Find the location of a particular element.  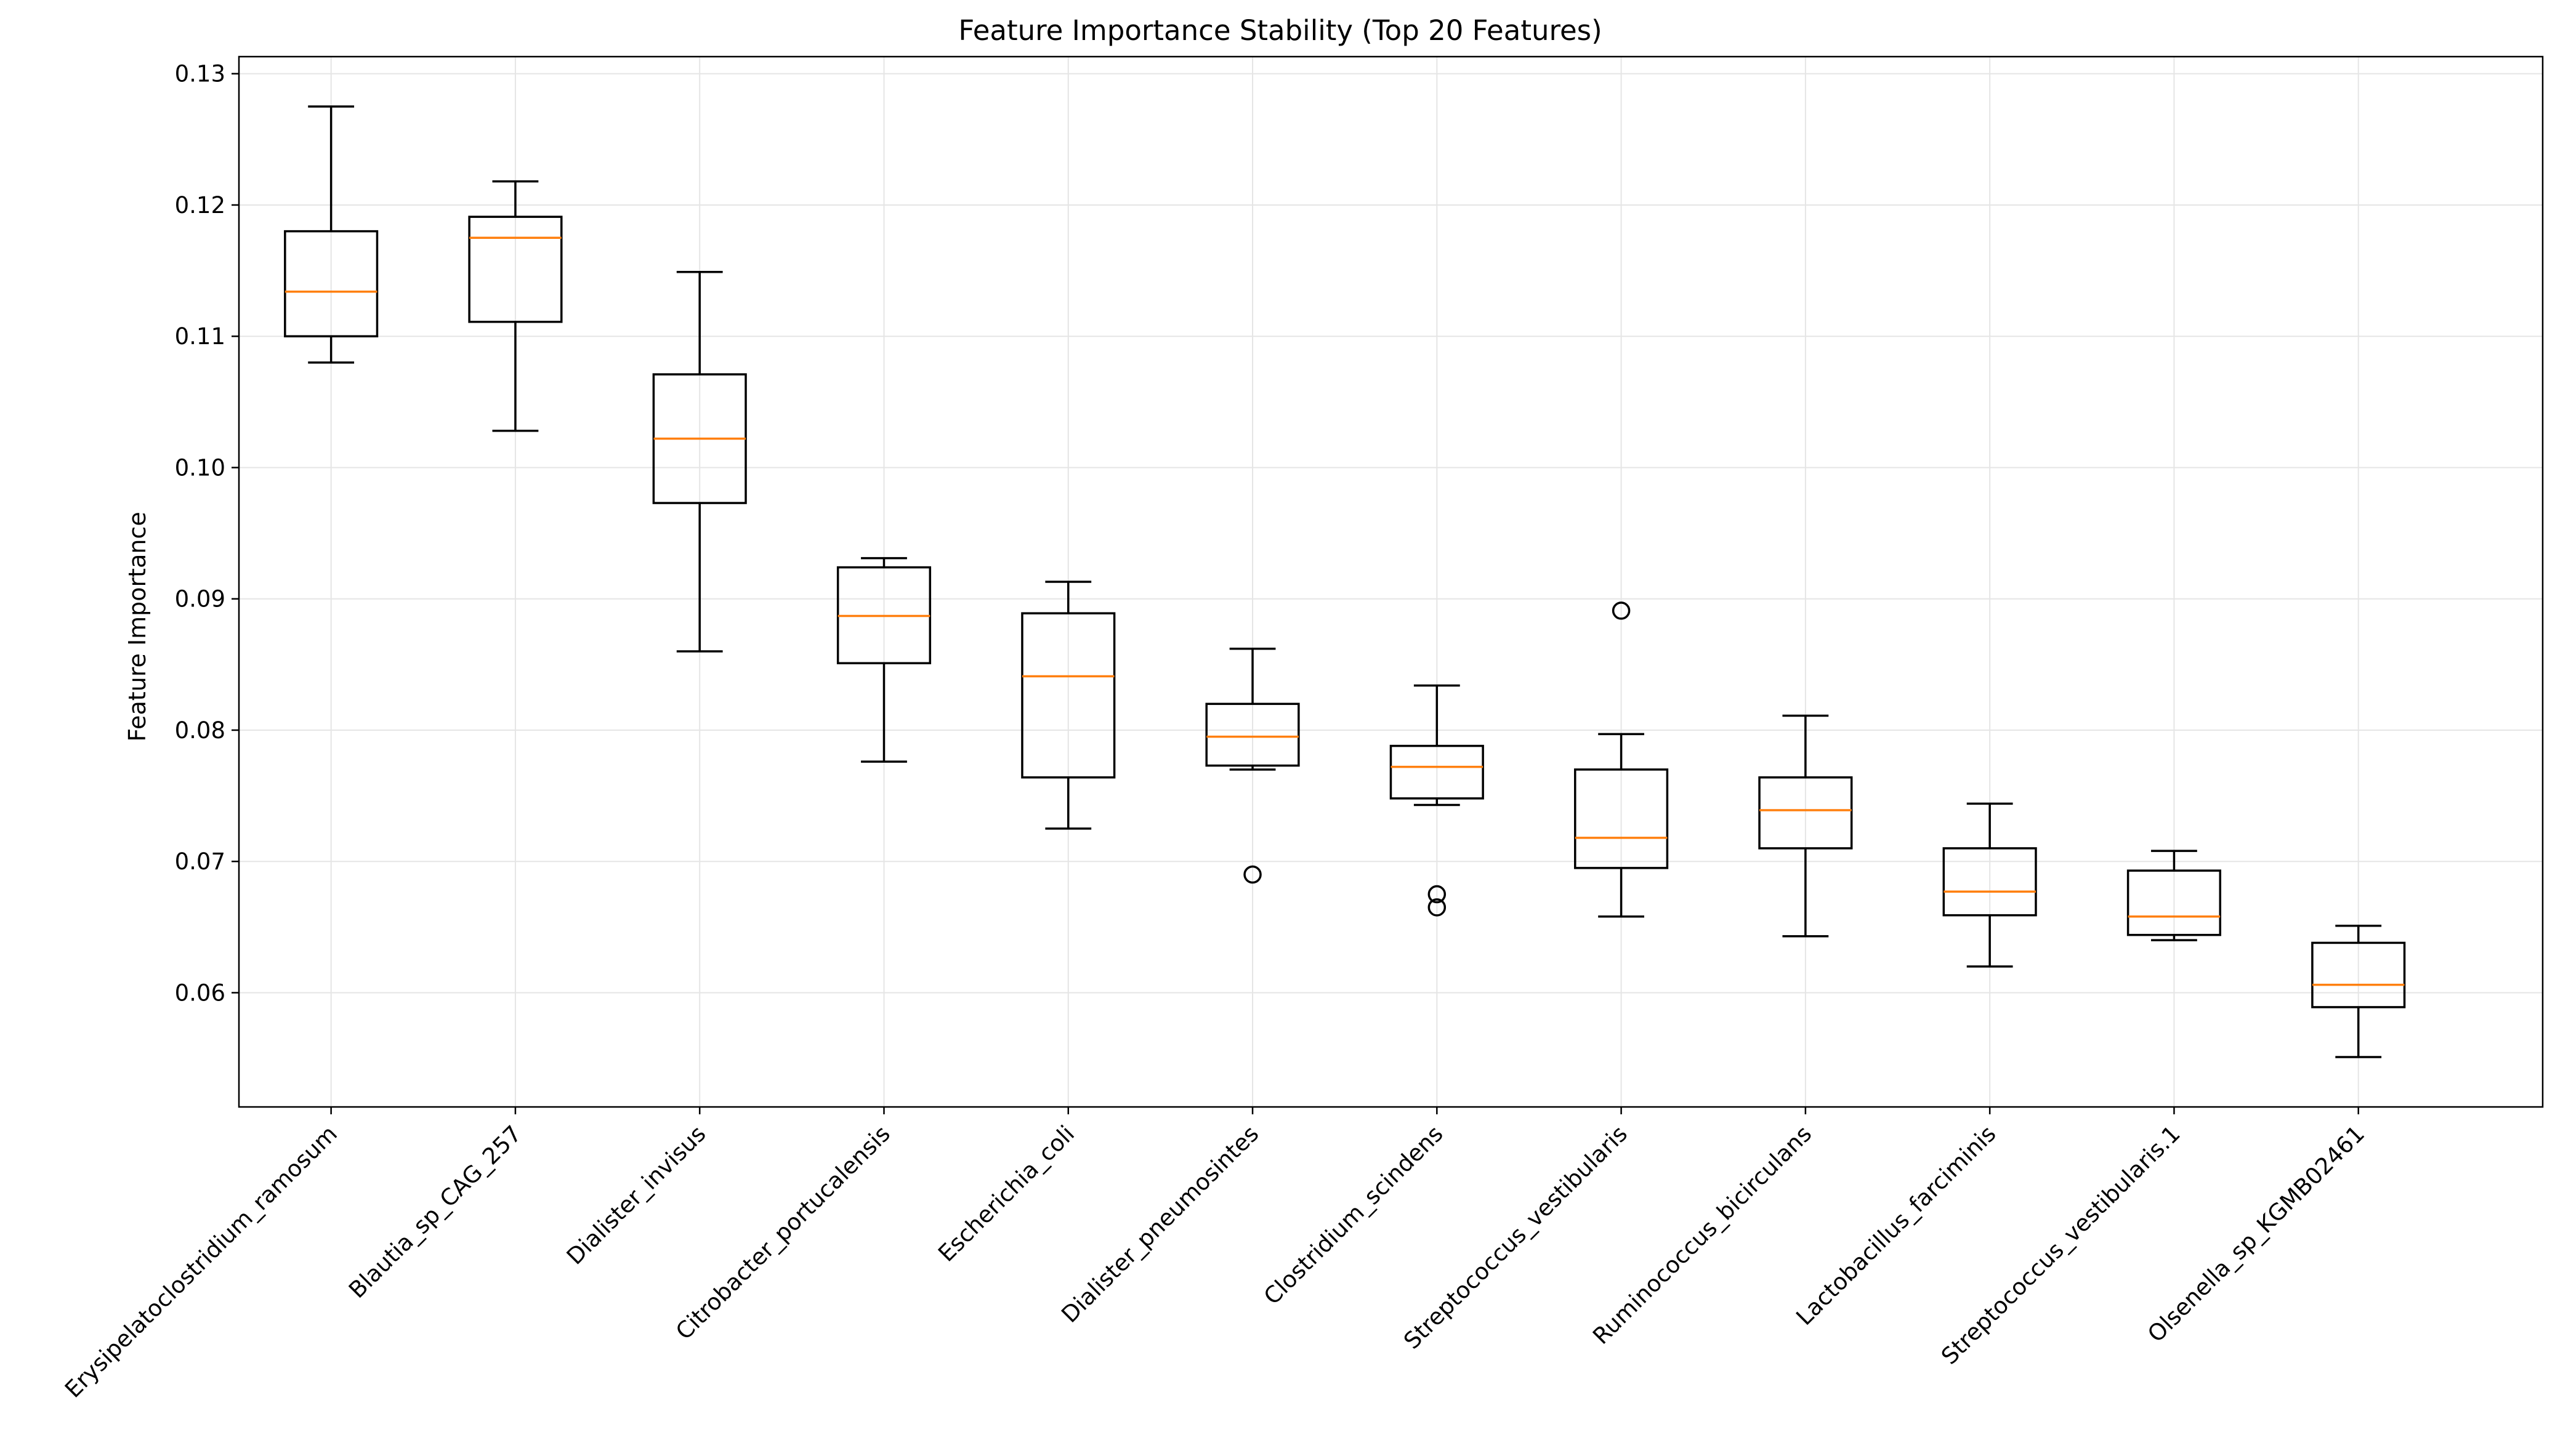

y-tick-label: 0.09 is located at coordinates (200, 599).